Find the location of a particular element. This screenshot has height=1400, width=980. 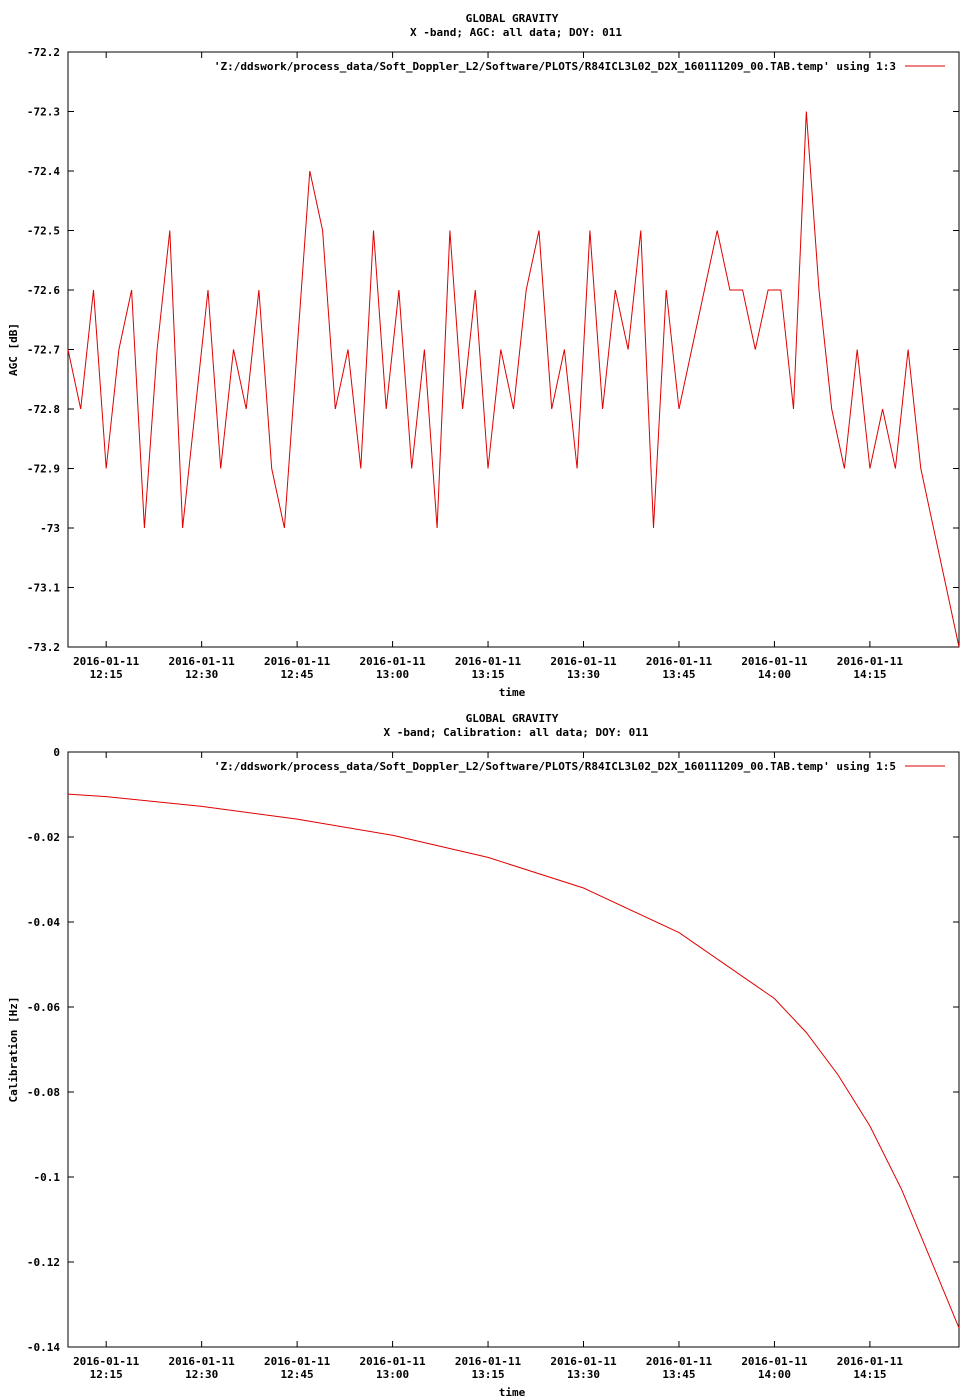

cal-ytick-label: -0.02 is located at coordinates (43, 837).